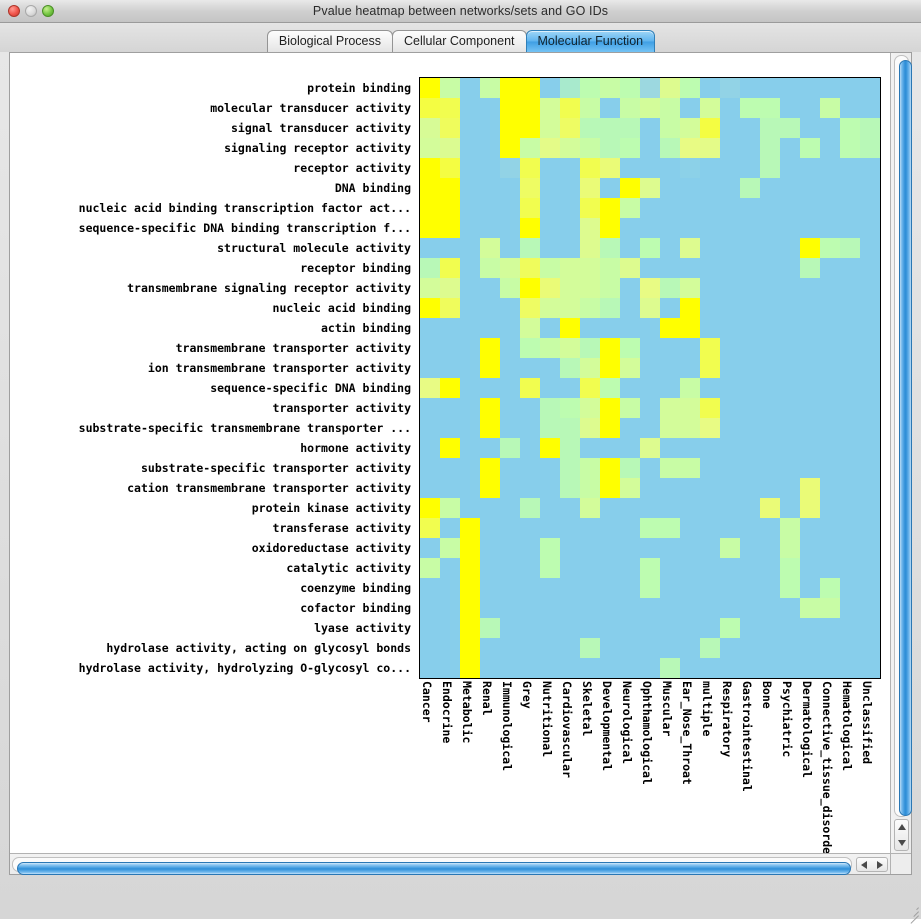 This screenshot has width=921, height=924. Describe the element at coordinates (901, 843) in the screenshot. I see `scroll-down-icon` at that location.